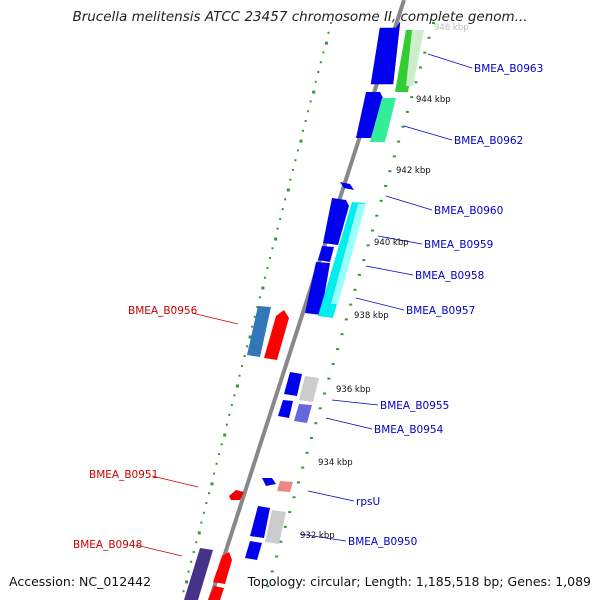  What do you see at coordinates (303, 413) in the screenshot?
I see `gene-feature-b0954-ortholog` at bounding box center [303, 413].